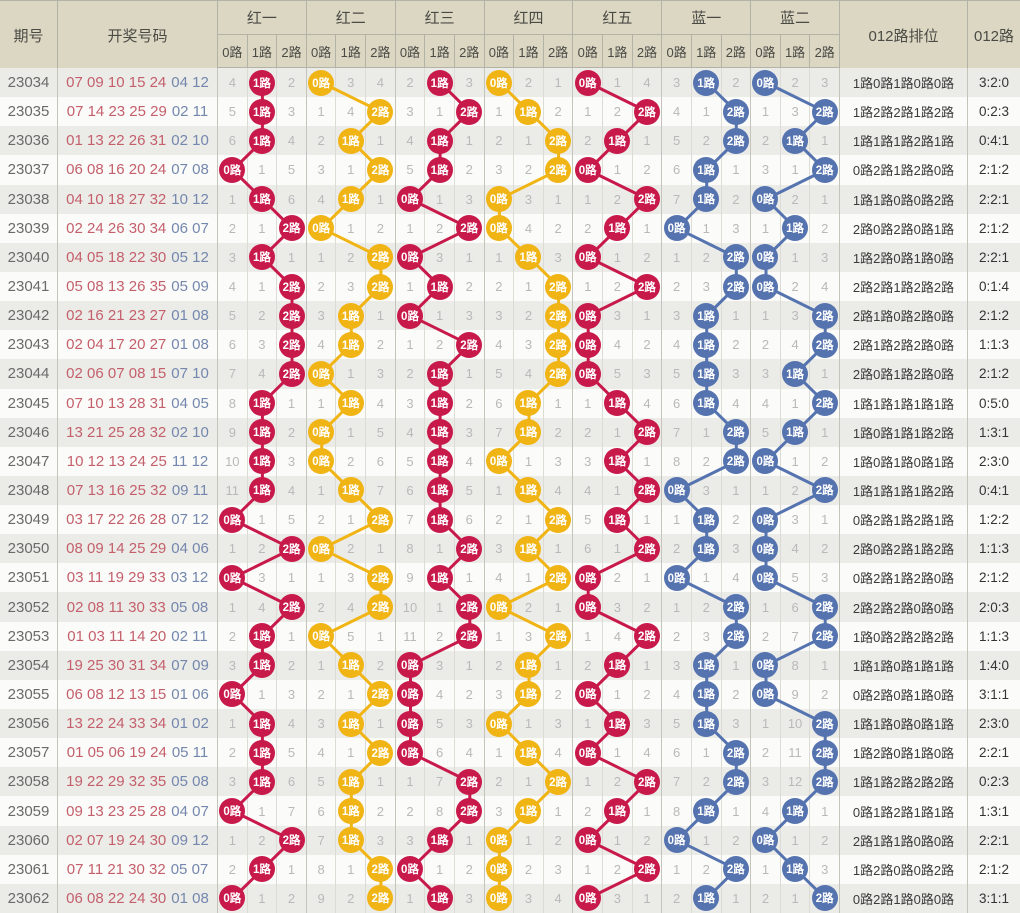 Image resolution: width=1020 pixels, height=913 pixels. Describe the element at coordinates (116, 374) in the screenshot. I see `red-balls: 02 06 07 08 15` at that location.